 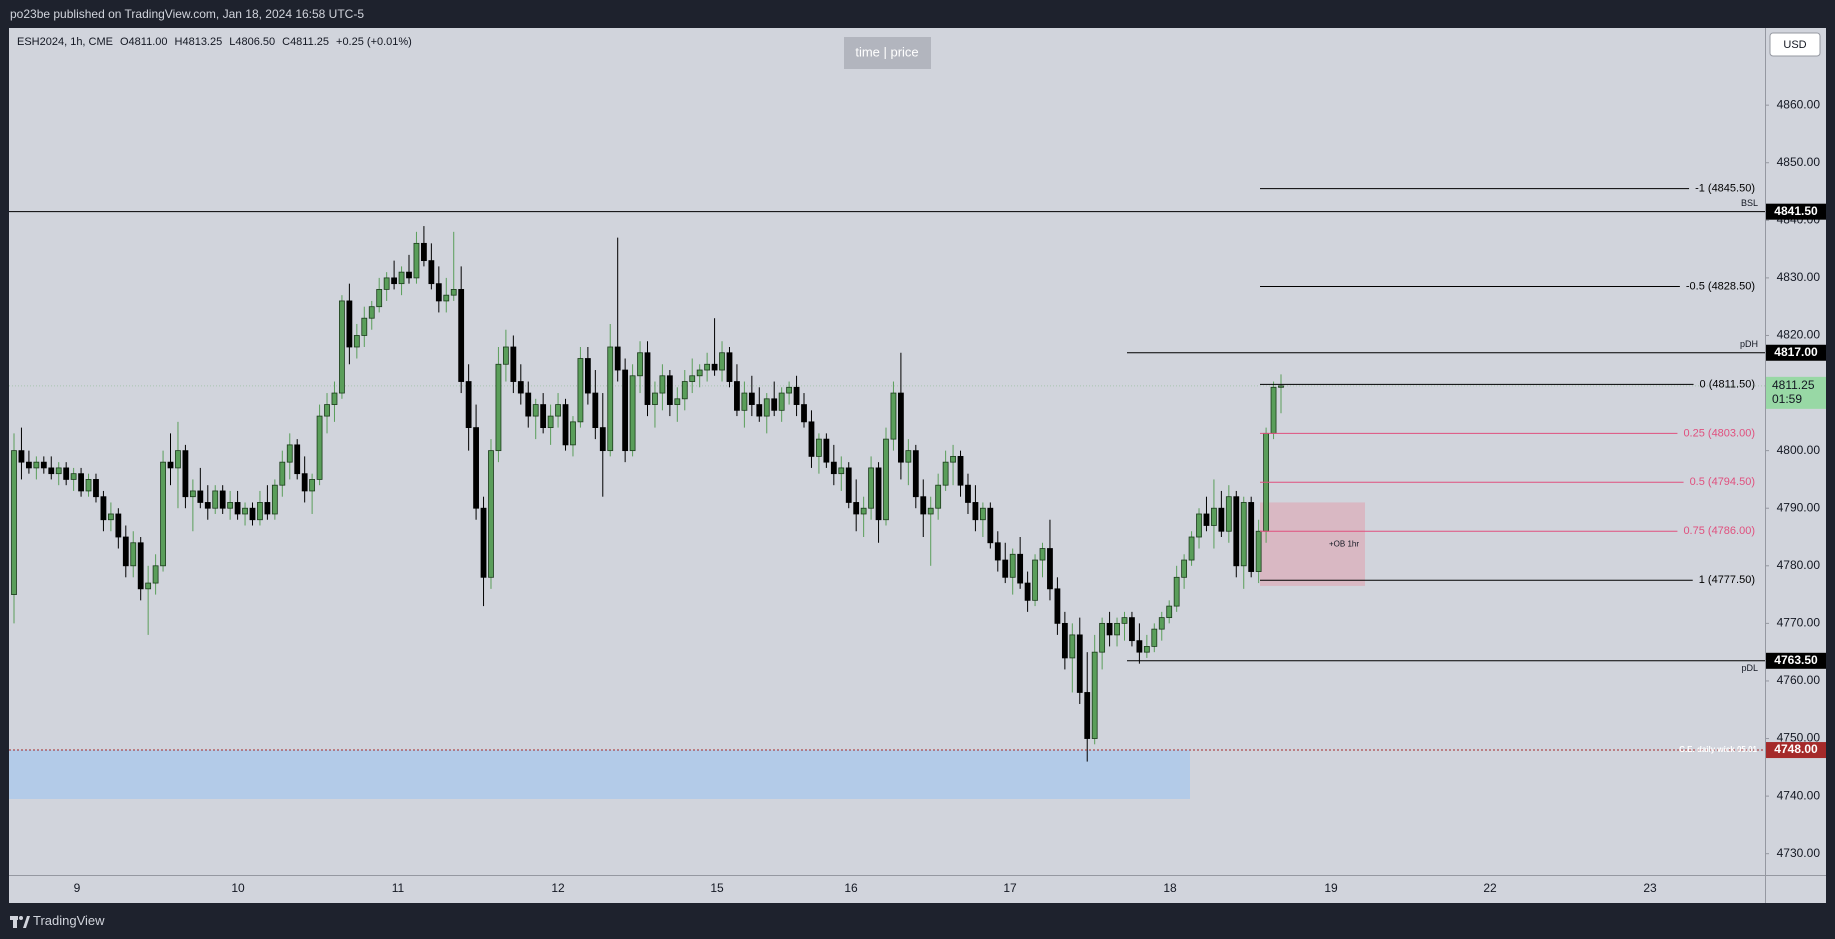 I want to click on fib-label: 0 (4811.50), so click(x=1727, y=384).